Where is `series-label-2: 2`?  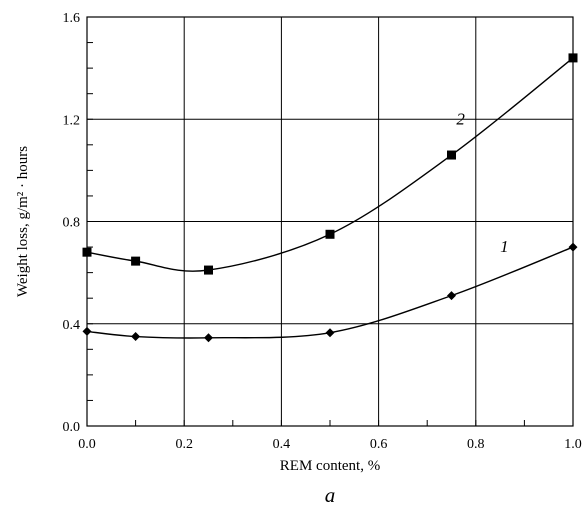
series-label-2: 2 is located at coordinates (460, 118).